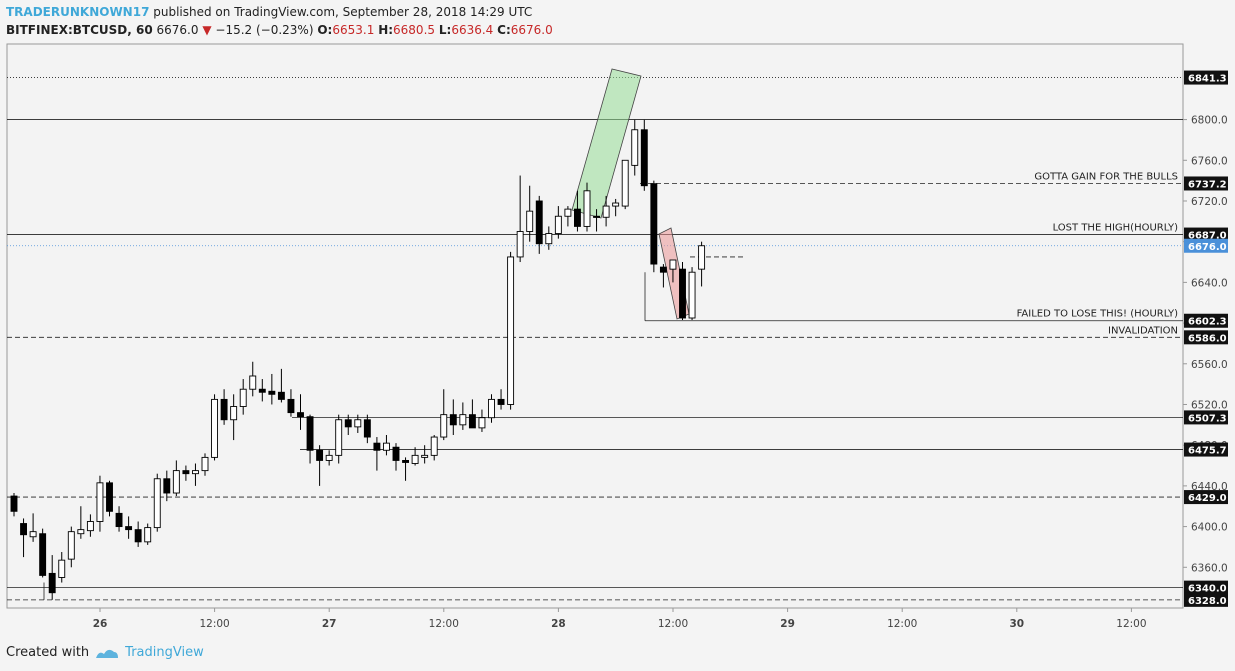  I want to click on y-tick-label: 6440.0, so click(1209, 487).